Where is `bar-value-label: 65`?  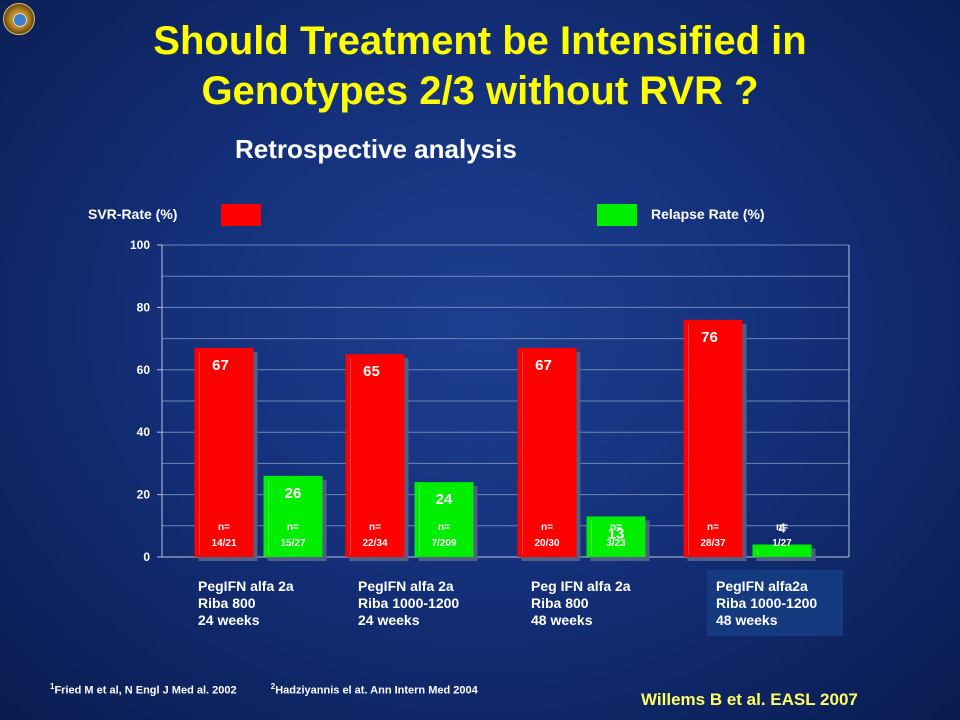
bar-value-label: 65 is located at coordinates (371, 371).